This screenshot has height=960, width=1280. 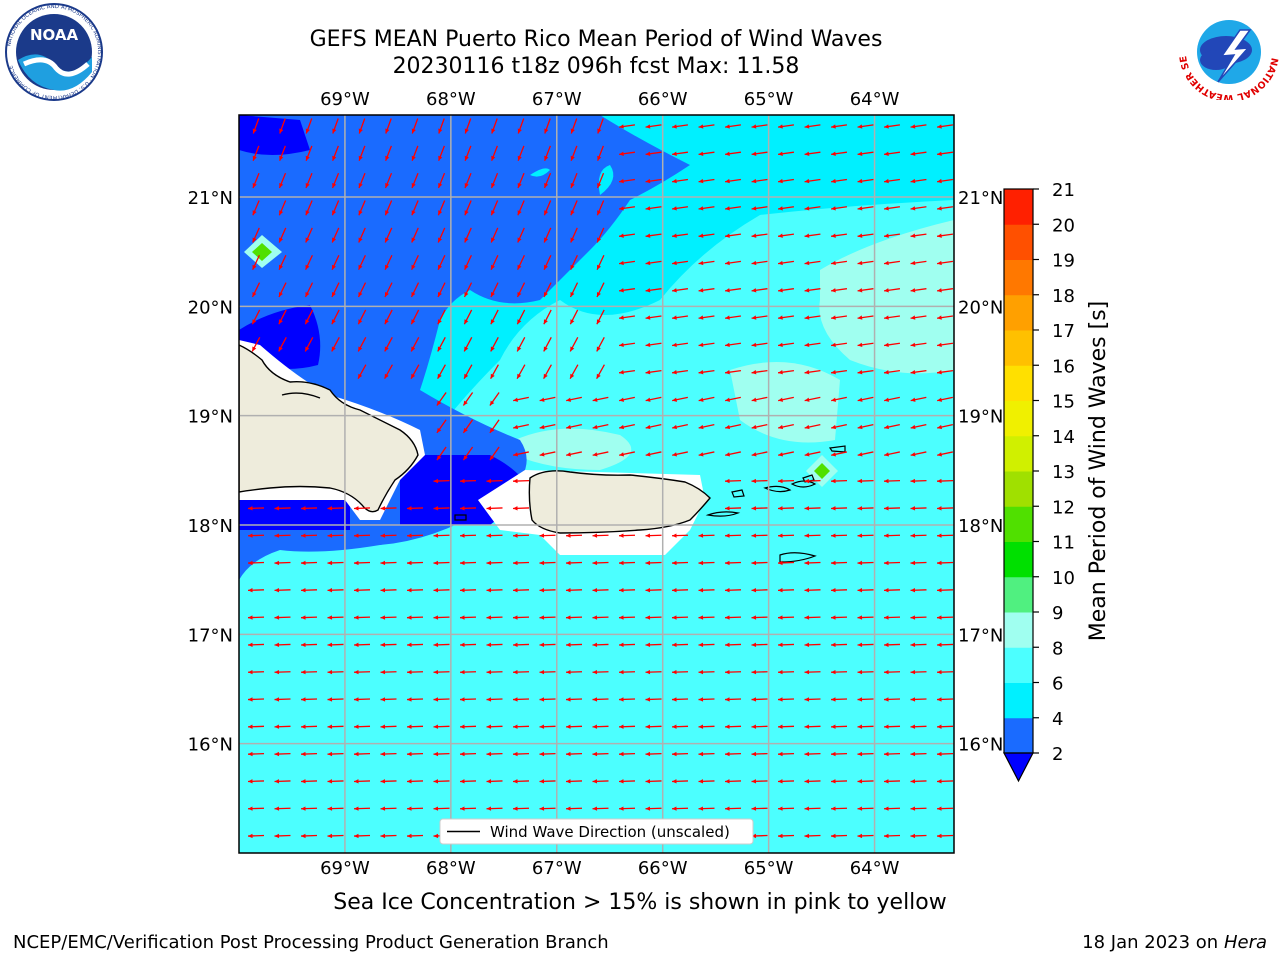 What do you see at coordinates (777, 489) in the screenshot?
I see `island-st-thomas` at bounding box center [777, 489].